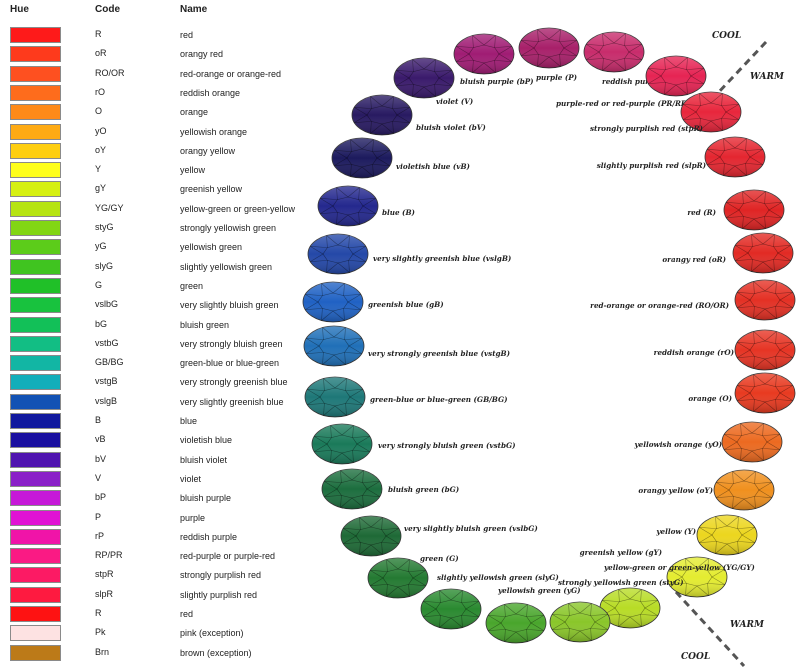 This screenshot has width=806, height=670. Describe the element at coordinates (101, 53) in the screenshot. I see `hue-code: oR` at that location.